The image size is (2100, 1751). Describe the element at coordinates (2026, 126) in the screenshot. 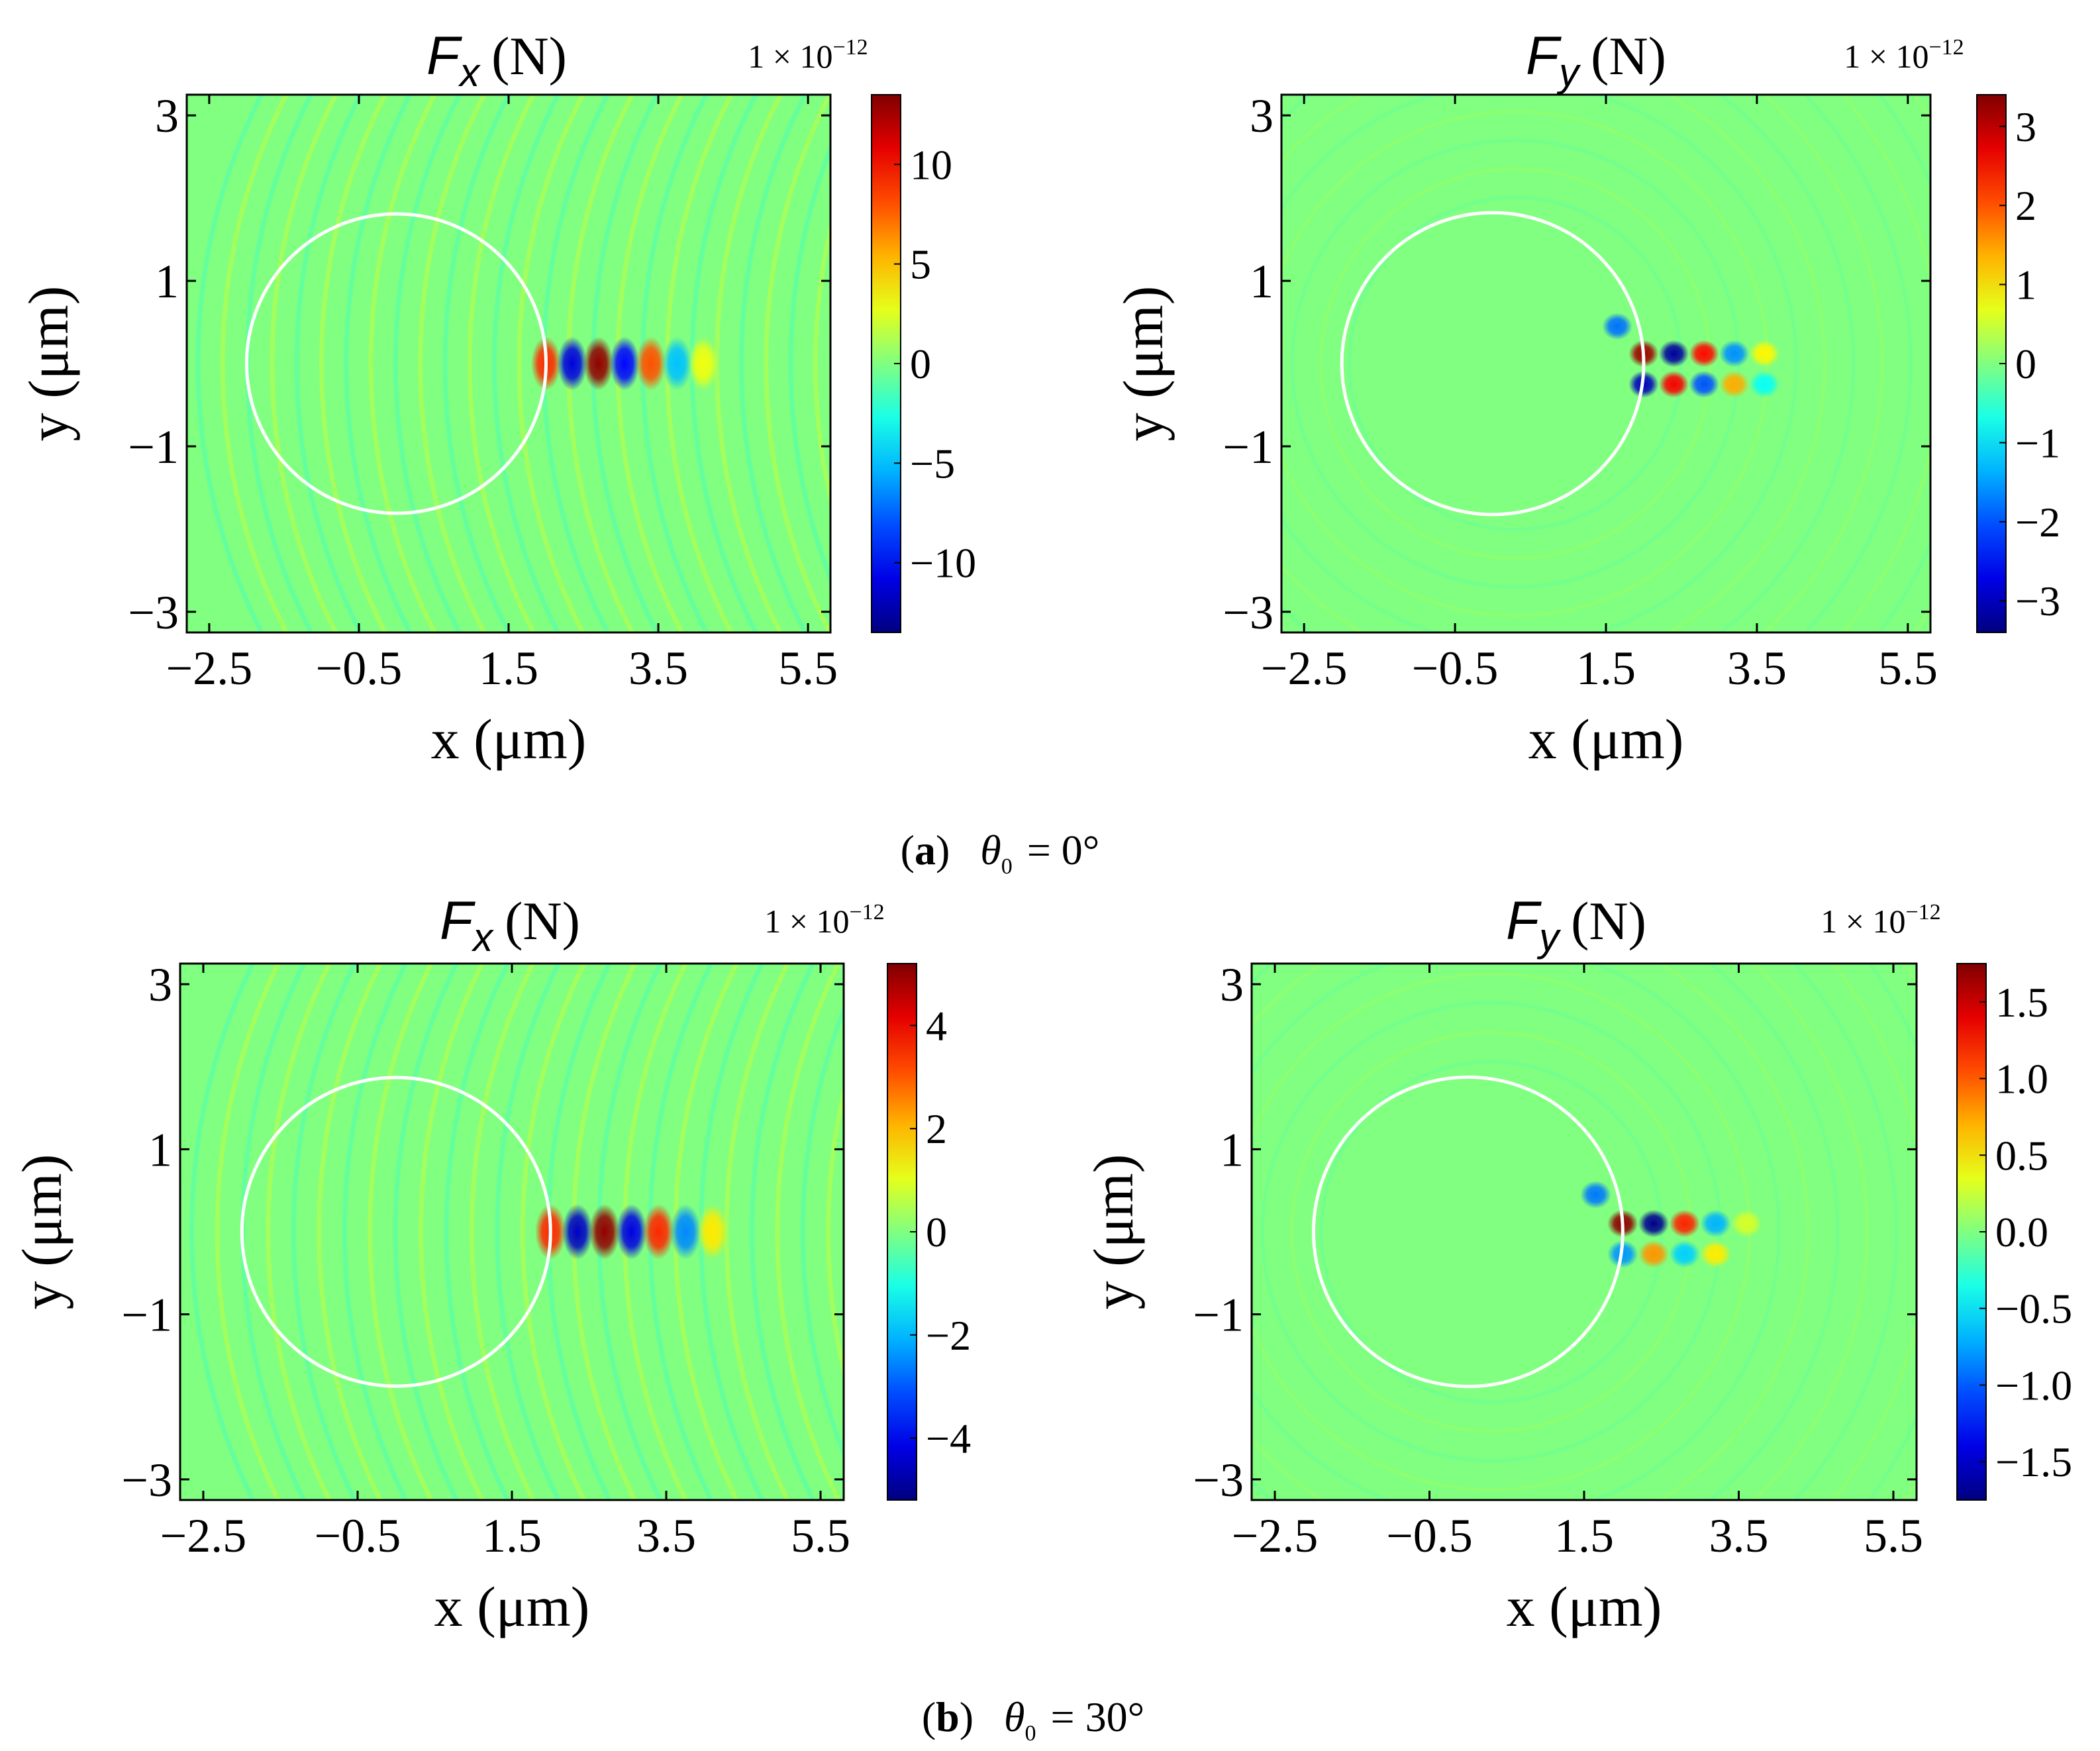

I see `colorbar-tick-label: 3` at that location.